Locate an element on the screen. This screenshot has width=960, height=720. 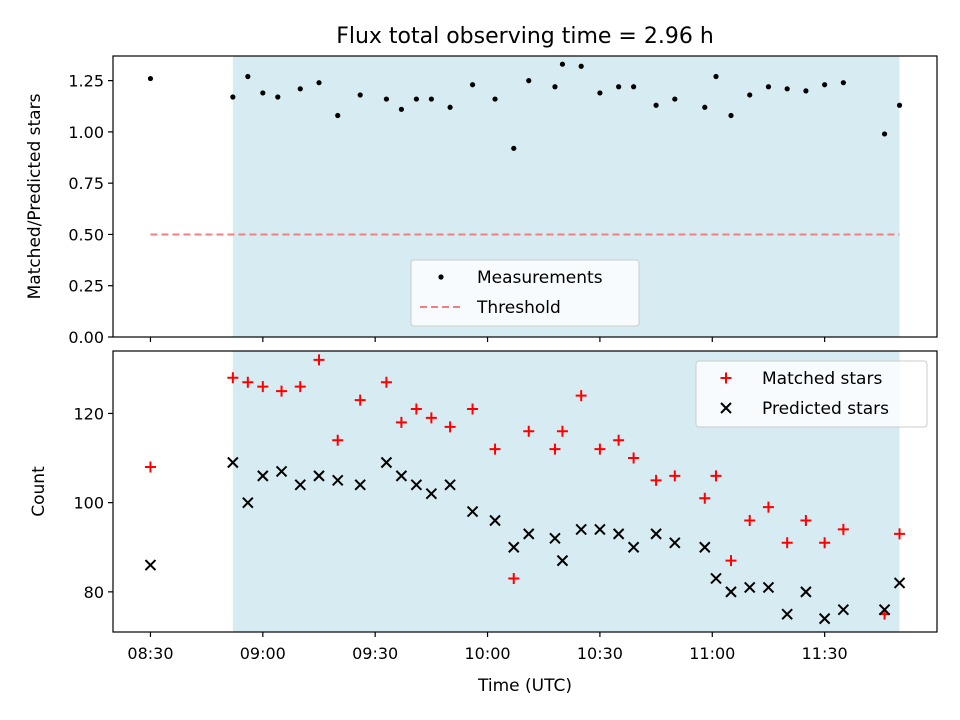
x-tick-label: 09:00 is located at coordinates (263, 653).